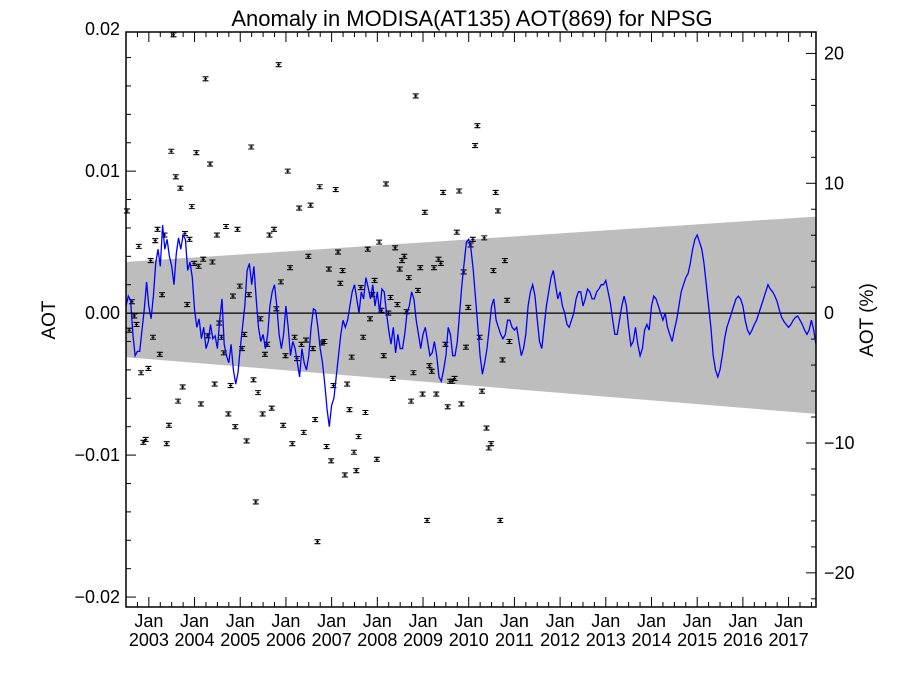 The image size is (900, 675). I want to click on x-tick-label-year: 2015, so click(697, 640).